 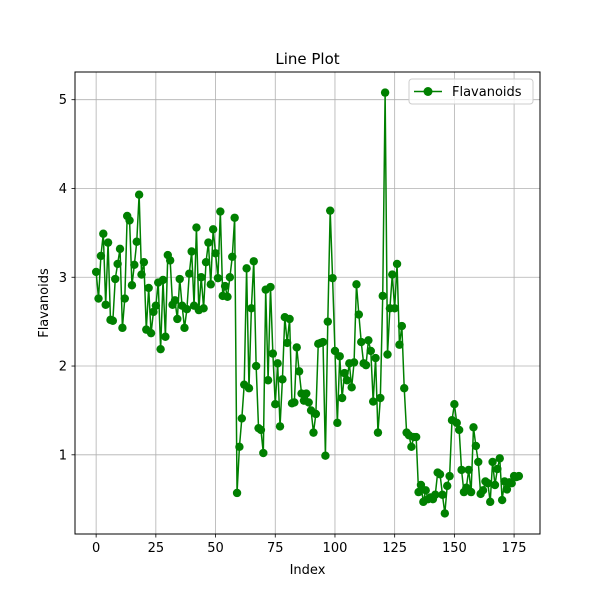 I want to click on y-tick-label: 4, so click(x=63, y=189).